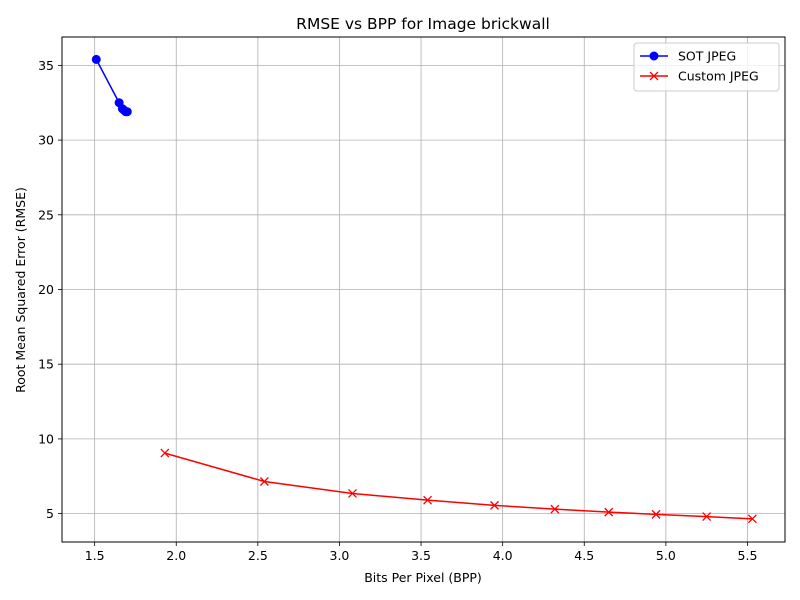 The width and height of the screenshot is (800, 600). What do you see at coordinates (707, 56) in the screenshot?
I see `legend-label: SOT JPEG` at bounding box center [707, 56].